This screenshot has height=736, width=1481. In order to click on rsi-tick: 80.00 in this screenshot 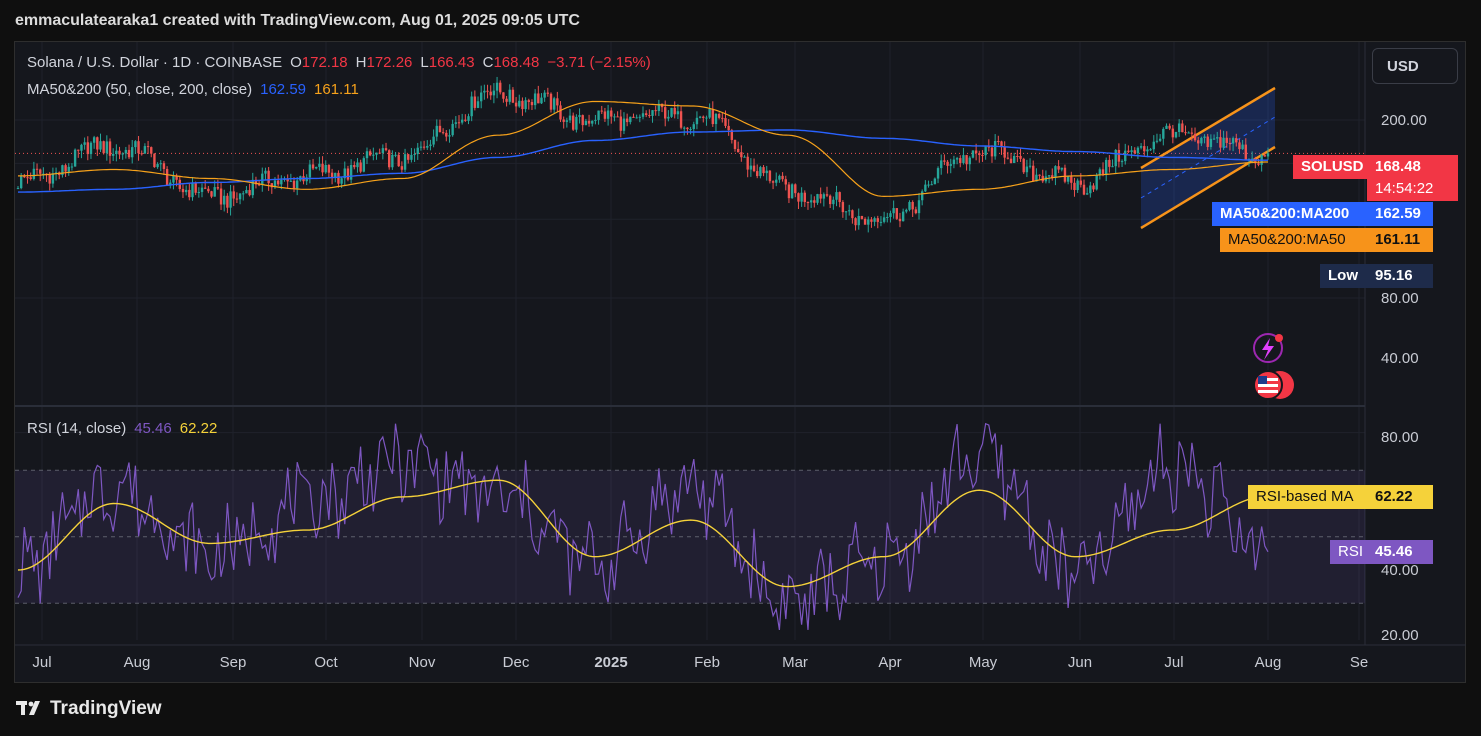, I will do `click(1400, 437)`.